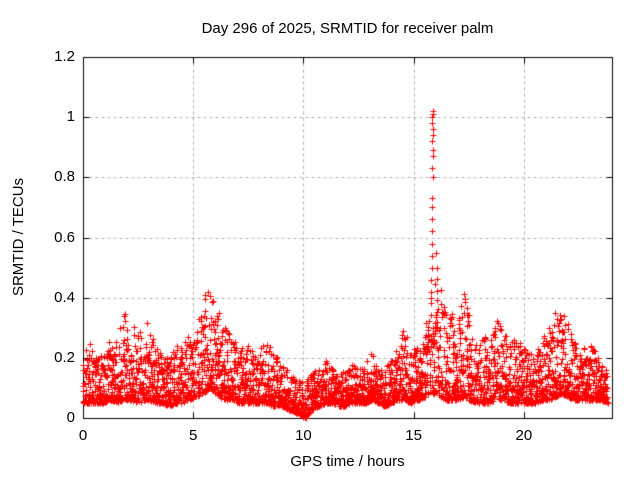 Image resolution: width=640 pixels, height=480 pixels. Describe the element at coordinates (413, 435) in the screenshot. I see `x-tick-label: 15` at that location.